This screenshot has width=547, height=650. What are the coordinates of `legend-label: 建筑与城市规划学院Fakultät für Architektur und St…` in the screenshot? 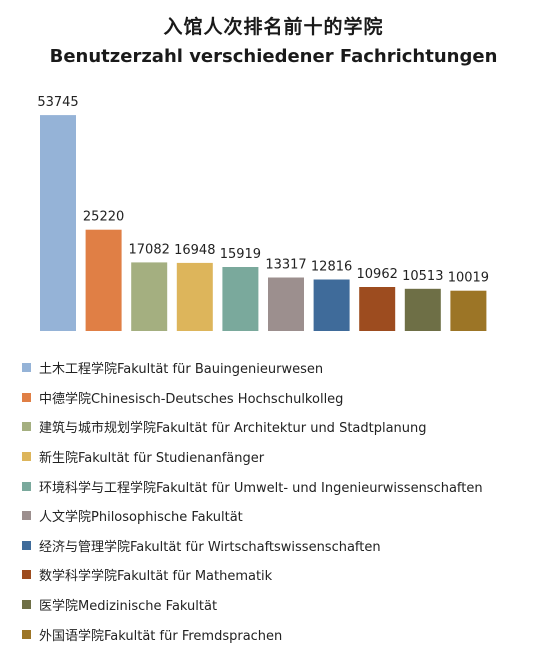 It's located at (233, 429).